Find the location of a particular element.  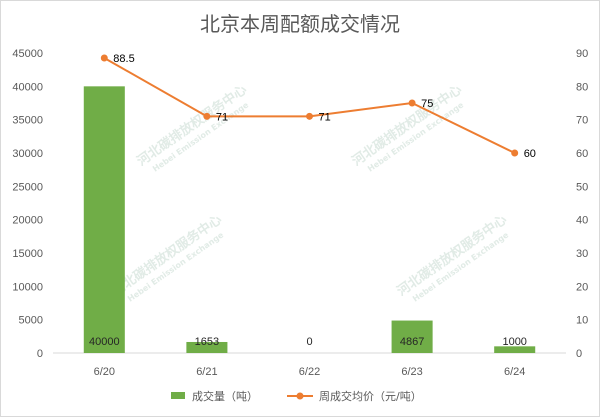

x-axis-tick-label: 6/23 is located at coordinates (411, 372).